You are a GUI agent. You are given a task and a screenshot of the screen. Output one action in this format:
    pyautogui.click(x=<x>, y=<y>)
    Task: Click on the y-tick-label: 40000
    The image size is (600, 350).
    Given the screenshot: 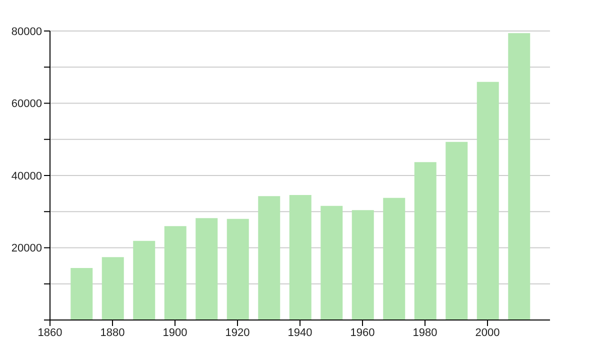 What is the action you would take?
    pyautogui.click(x=26, y=176)
    